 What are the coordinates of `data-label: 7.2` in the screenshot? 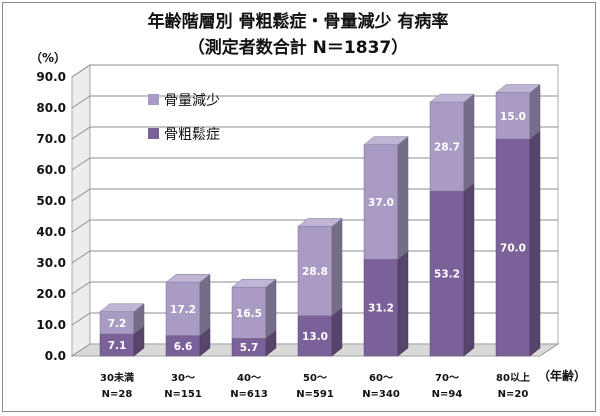 It's located at (117, 324).